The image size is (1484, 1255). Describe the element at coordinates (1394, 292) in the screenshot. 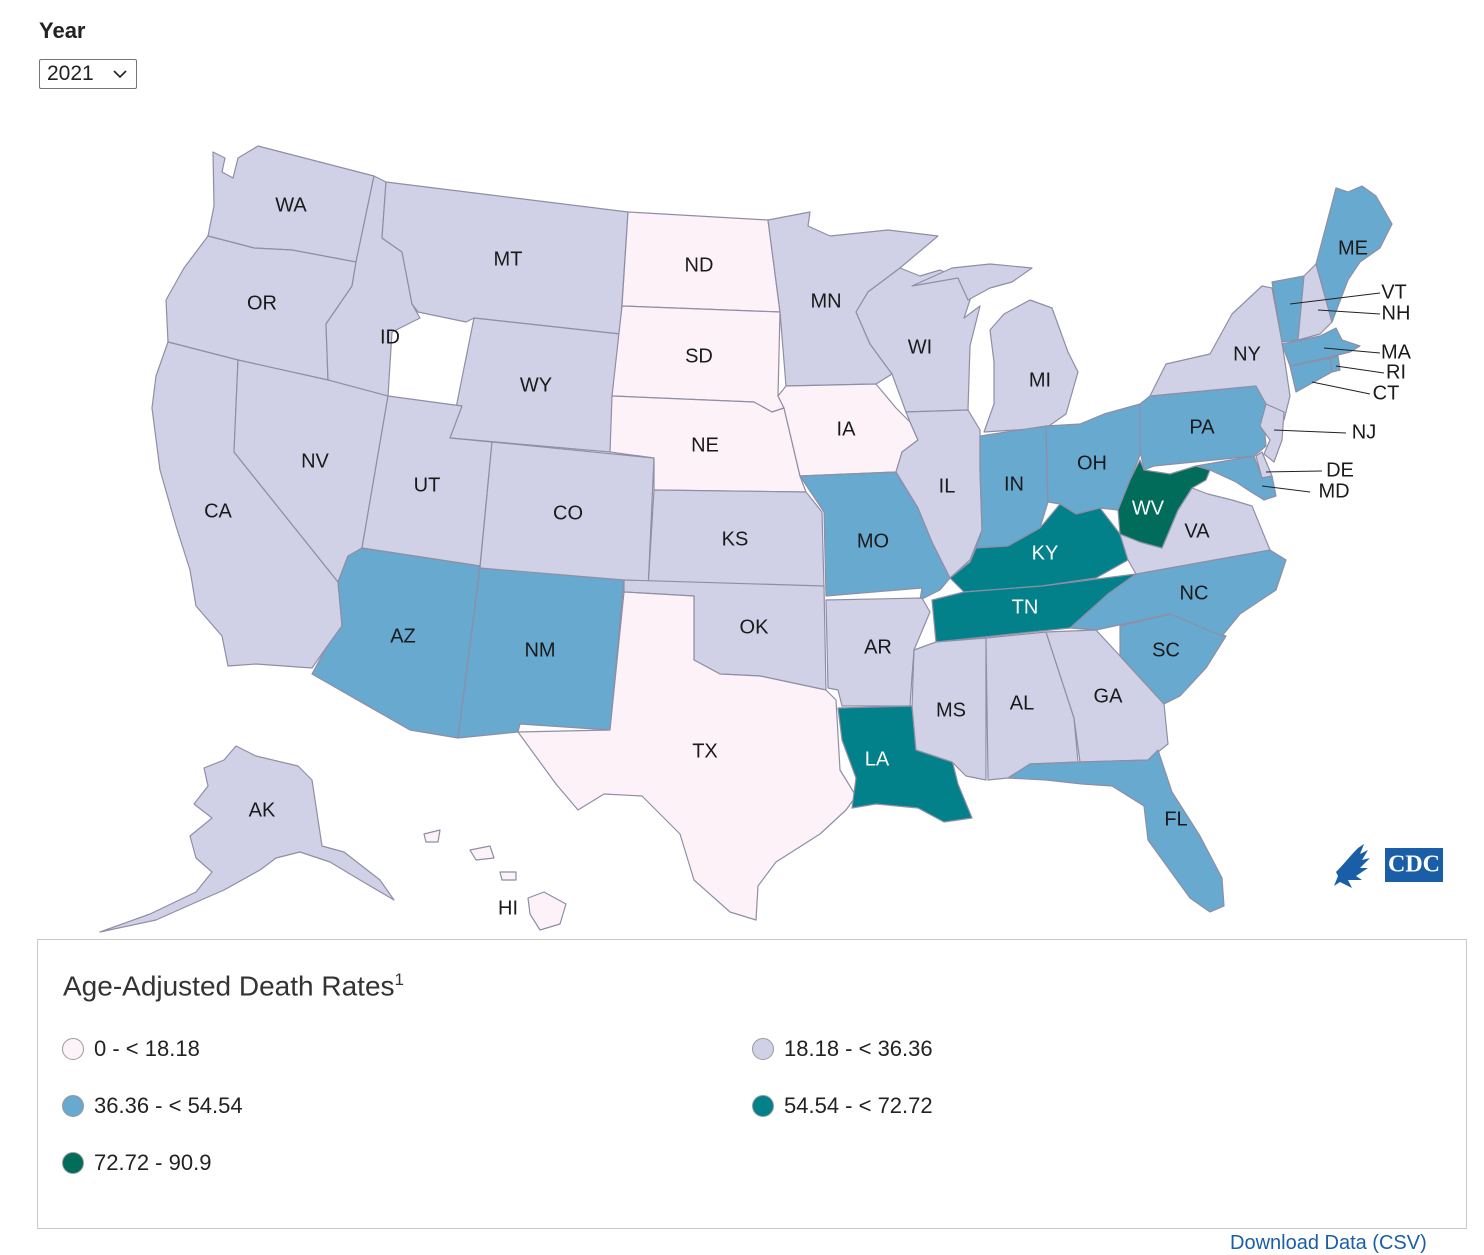

I see `state-label-vt: VT` at that location.